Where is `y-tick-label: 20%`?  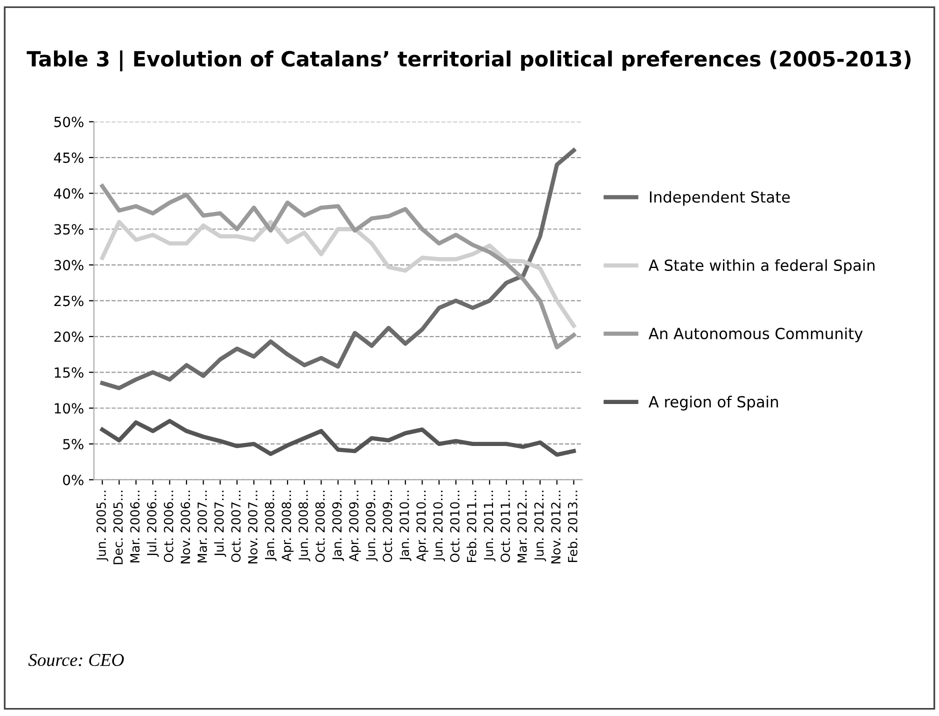
y-tick-label: 20% is located at coordinates (69, 336).